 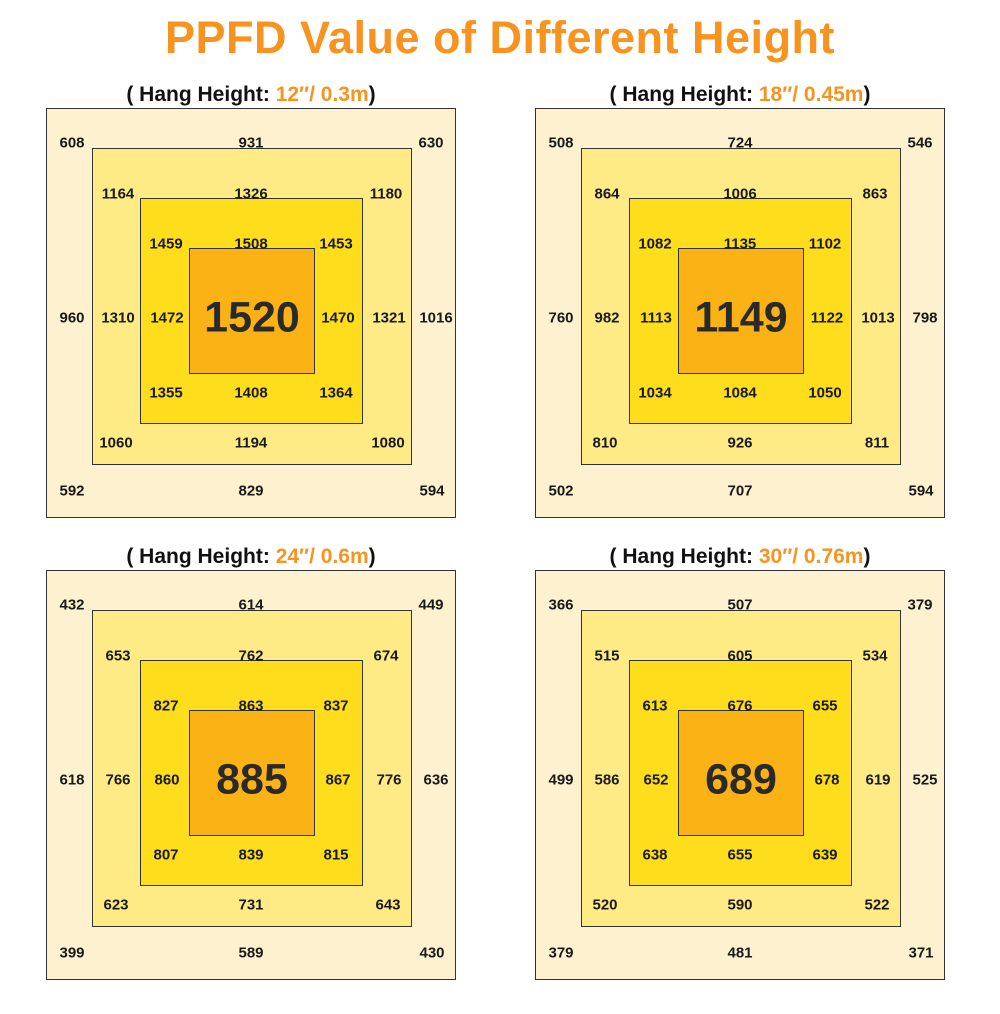 What do you see at coordinates (118, 656) in the screenshot?
I see `ring2-ppfd-value: 653` at bounding box center [118, 656].